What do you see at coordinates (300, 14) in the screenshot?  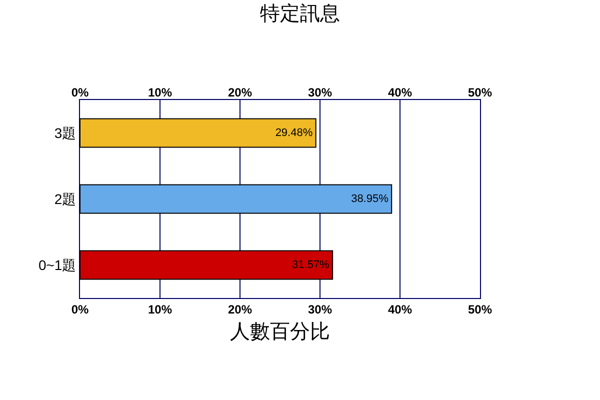 I see `chart-title: 特定訊息` at bounding box center [300, 14].